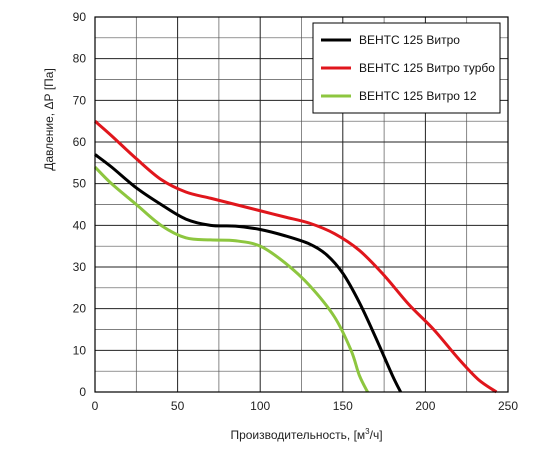 This screenshot has width=550, height=450. What do you see at coordinates (425, 406) in the screenshot?
I see `x-tick-label: 200` at bounding box center [425, 406].